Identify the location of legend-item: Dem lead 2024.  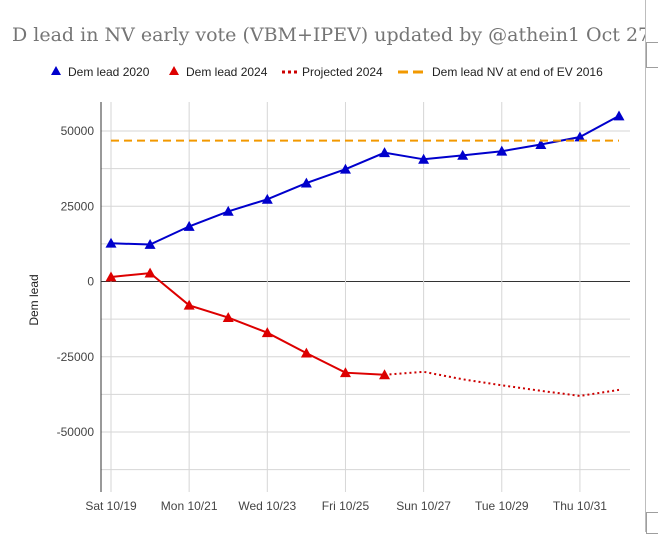
(218, 72).